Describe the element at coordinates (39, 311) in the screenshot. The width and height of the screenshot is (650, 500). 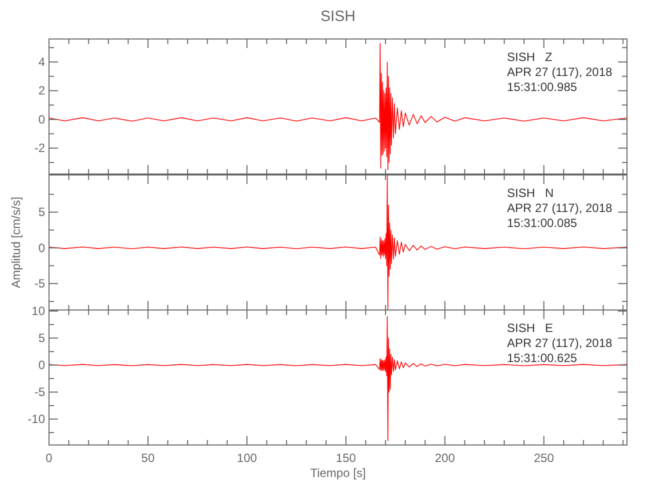
I see `y-tick-label: 10` at that location.